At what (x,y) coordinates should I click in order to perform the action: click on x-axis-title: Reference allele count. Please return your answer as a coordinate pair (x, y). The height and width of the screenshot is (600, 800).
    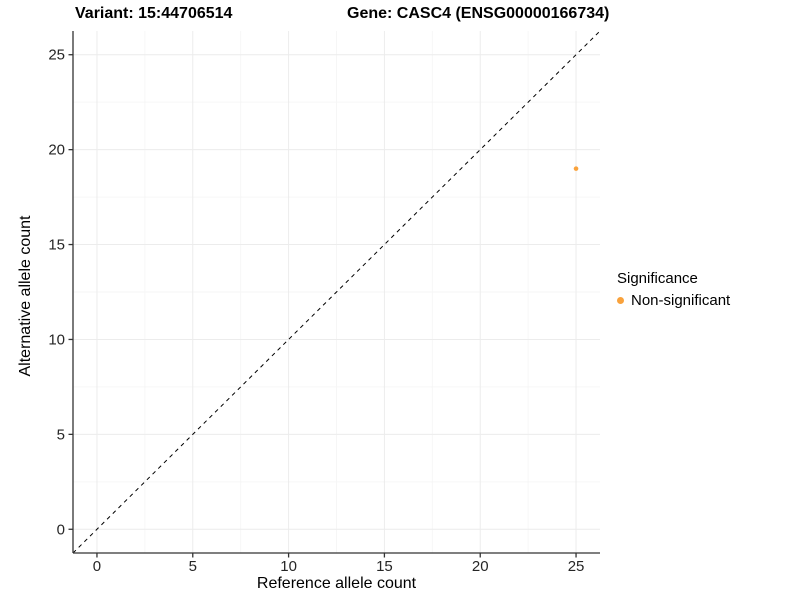
    Looking at the image, I should click on (336, 583).